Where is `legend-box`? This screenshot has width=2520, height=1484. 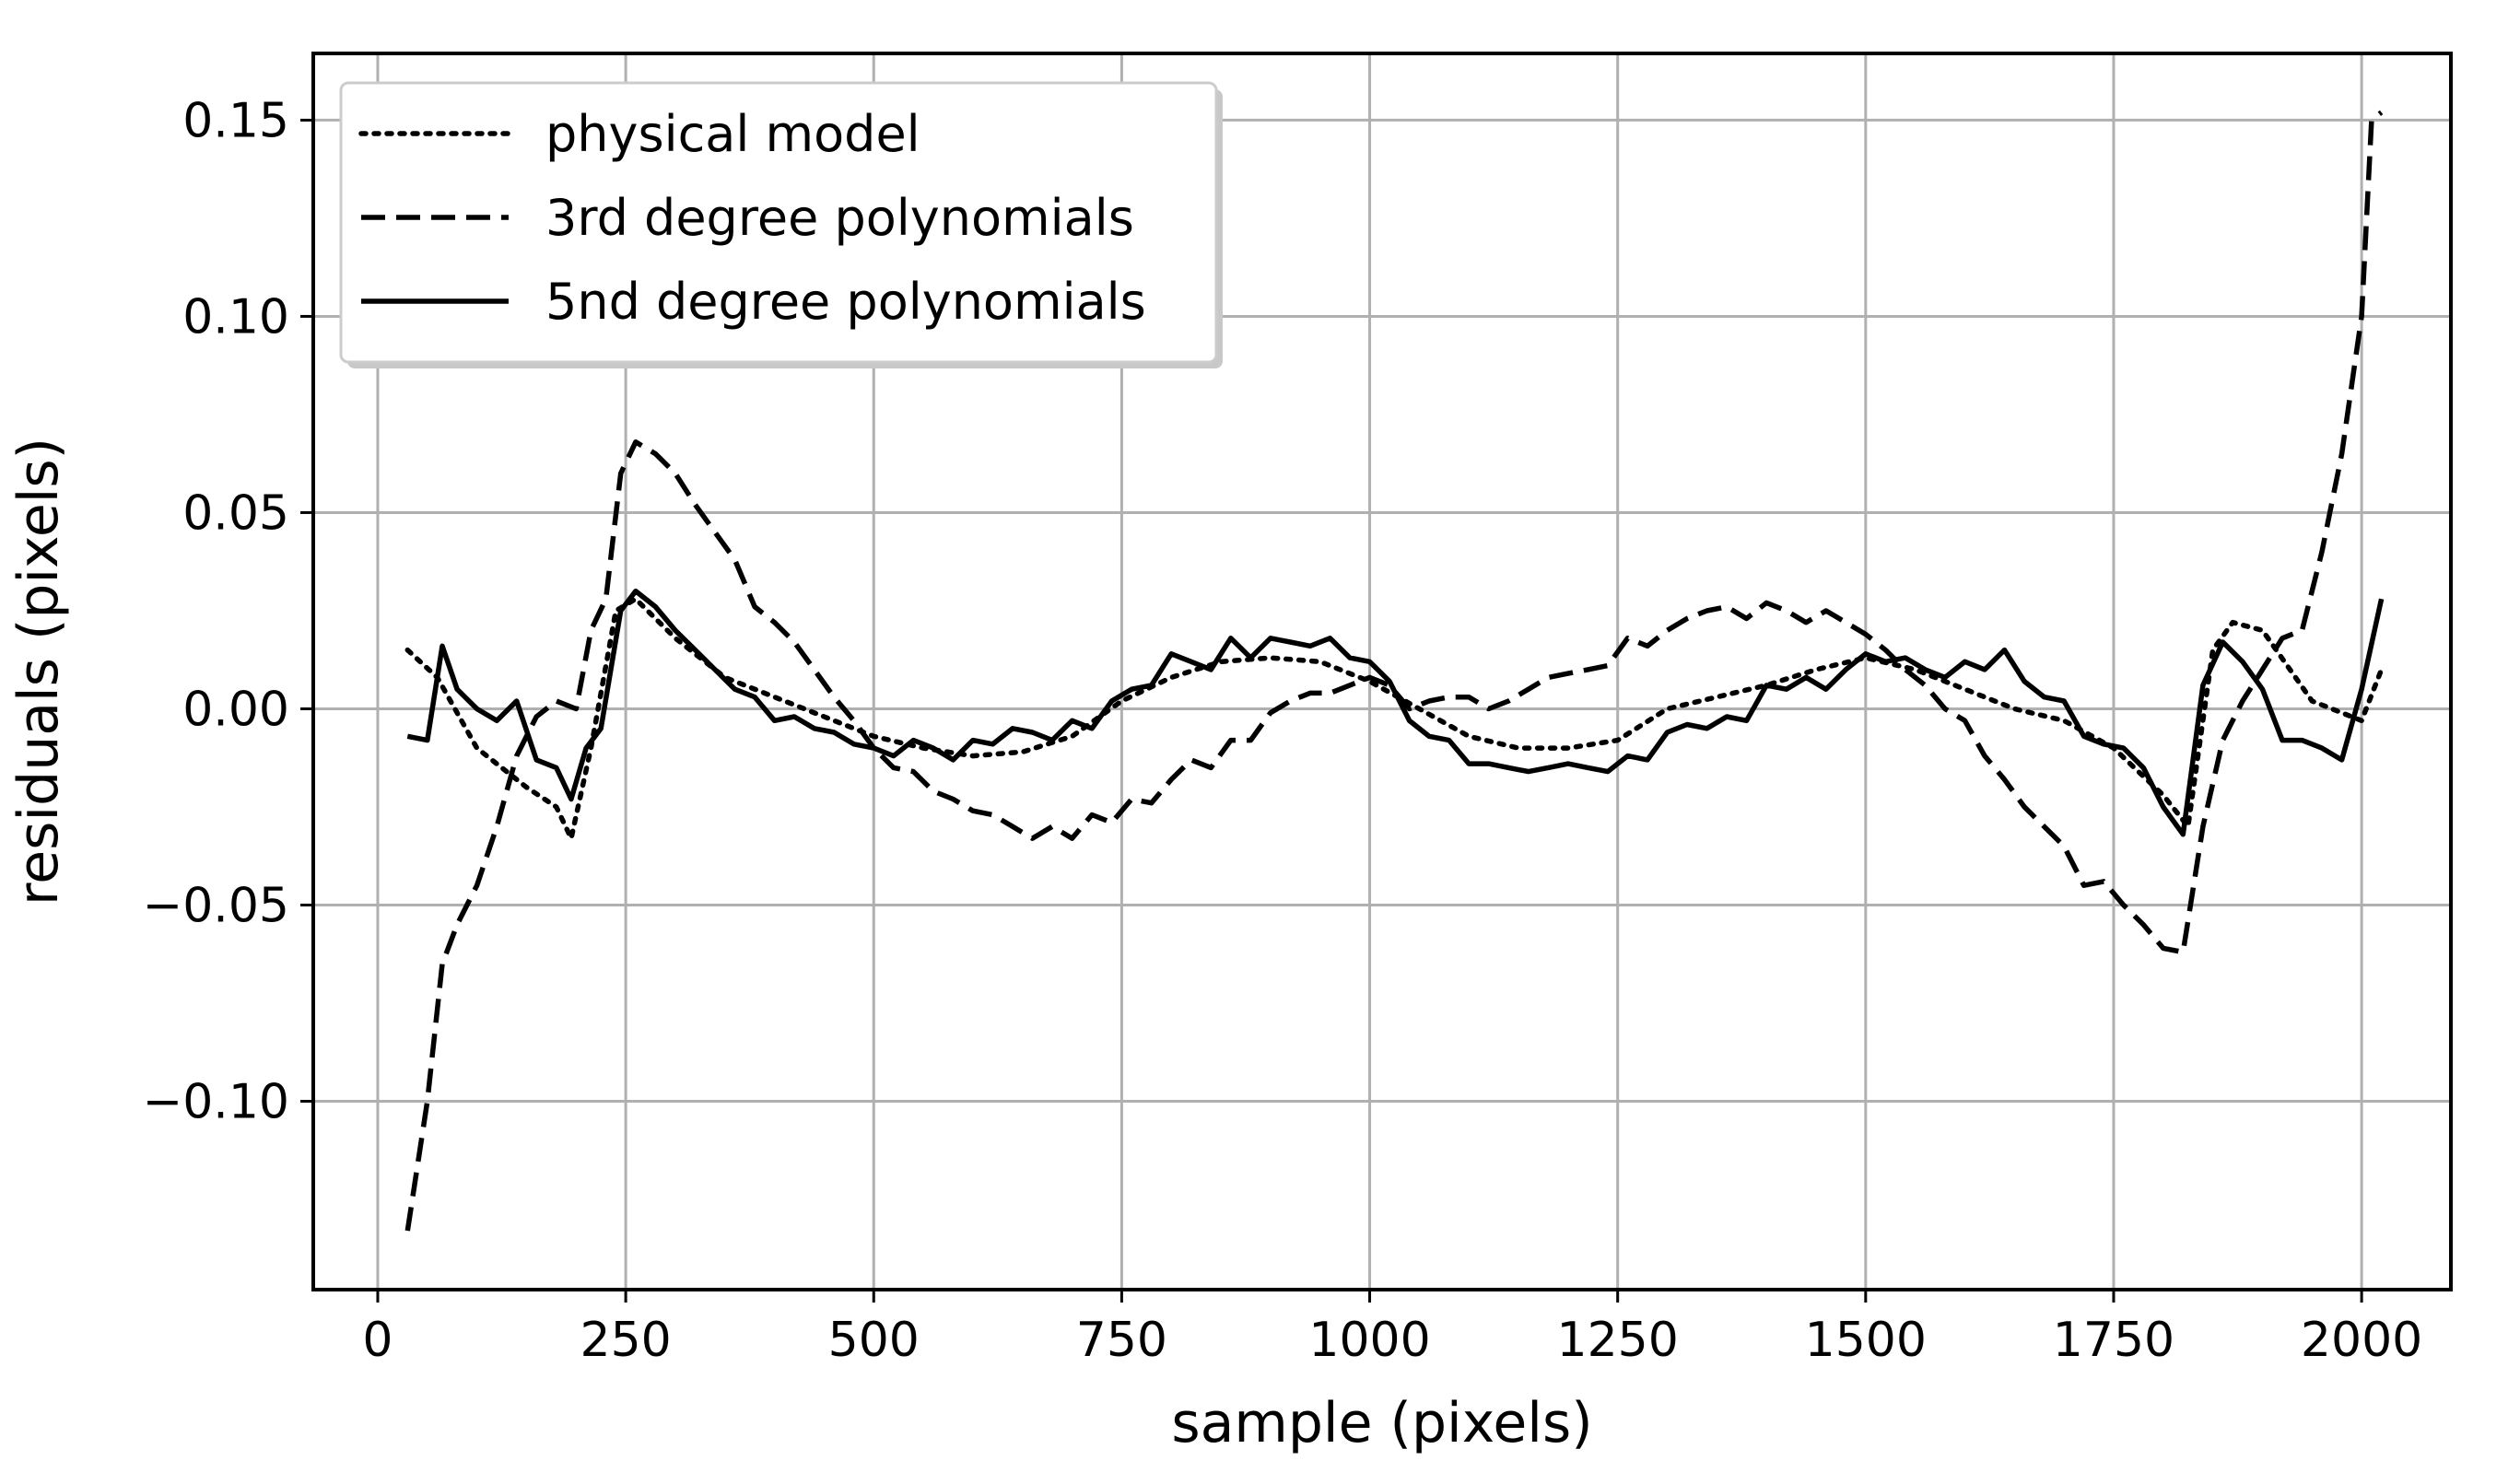 legend-box is located at coordinates (778, 222).